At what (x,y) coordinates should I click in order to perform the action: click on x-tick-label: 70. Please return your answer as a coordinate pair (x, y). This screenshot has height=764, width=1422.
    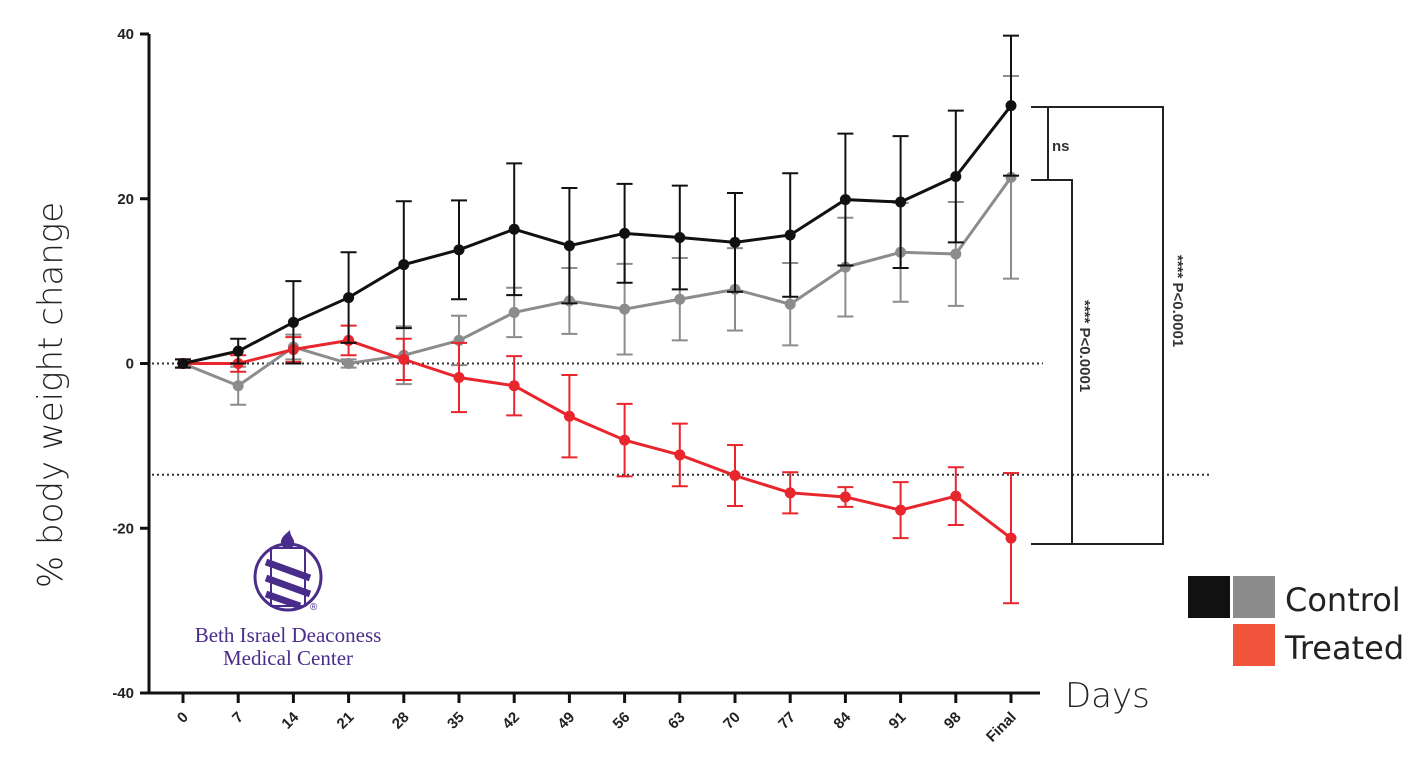
    Looking at the image, I should click on (732, 721).